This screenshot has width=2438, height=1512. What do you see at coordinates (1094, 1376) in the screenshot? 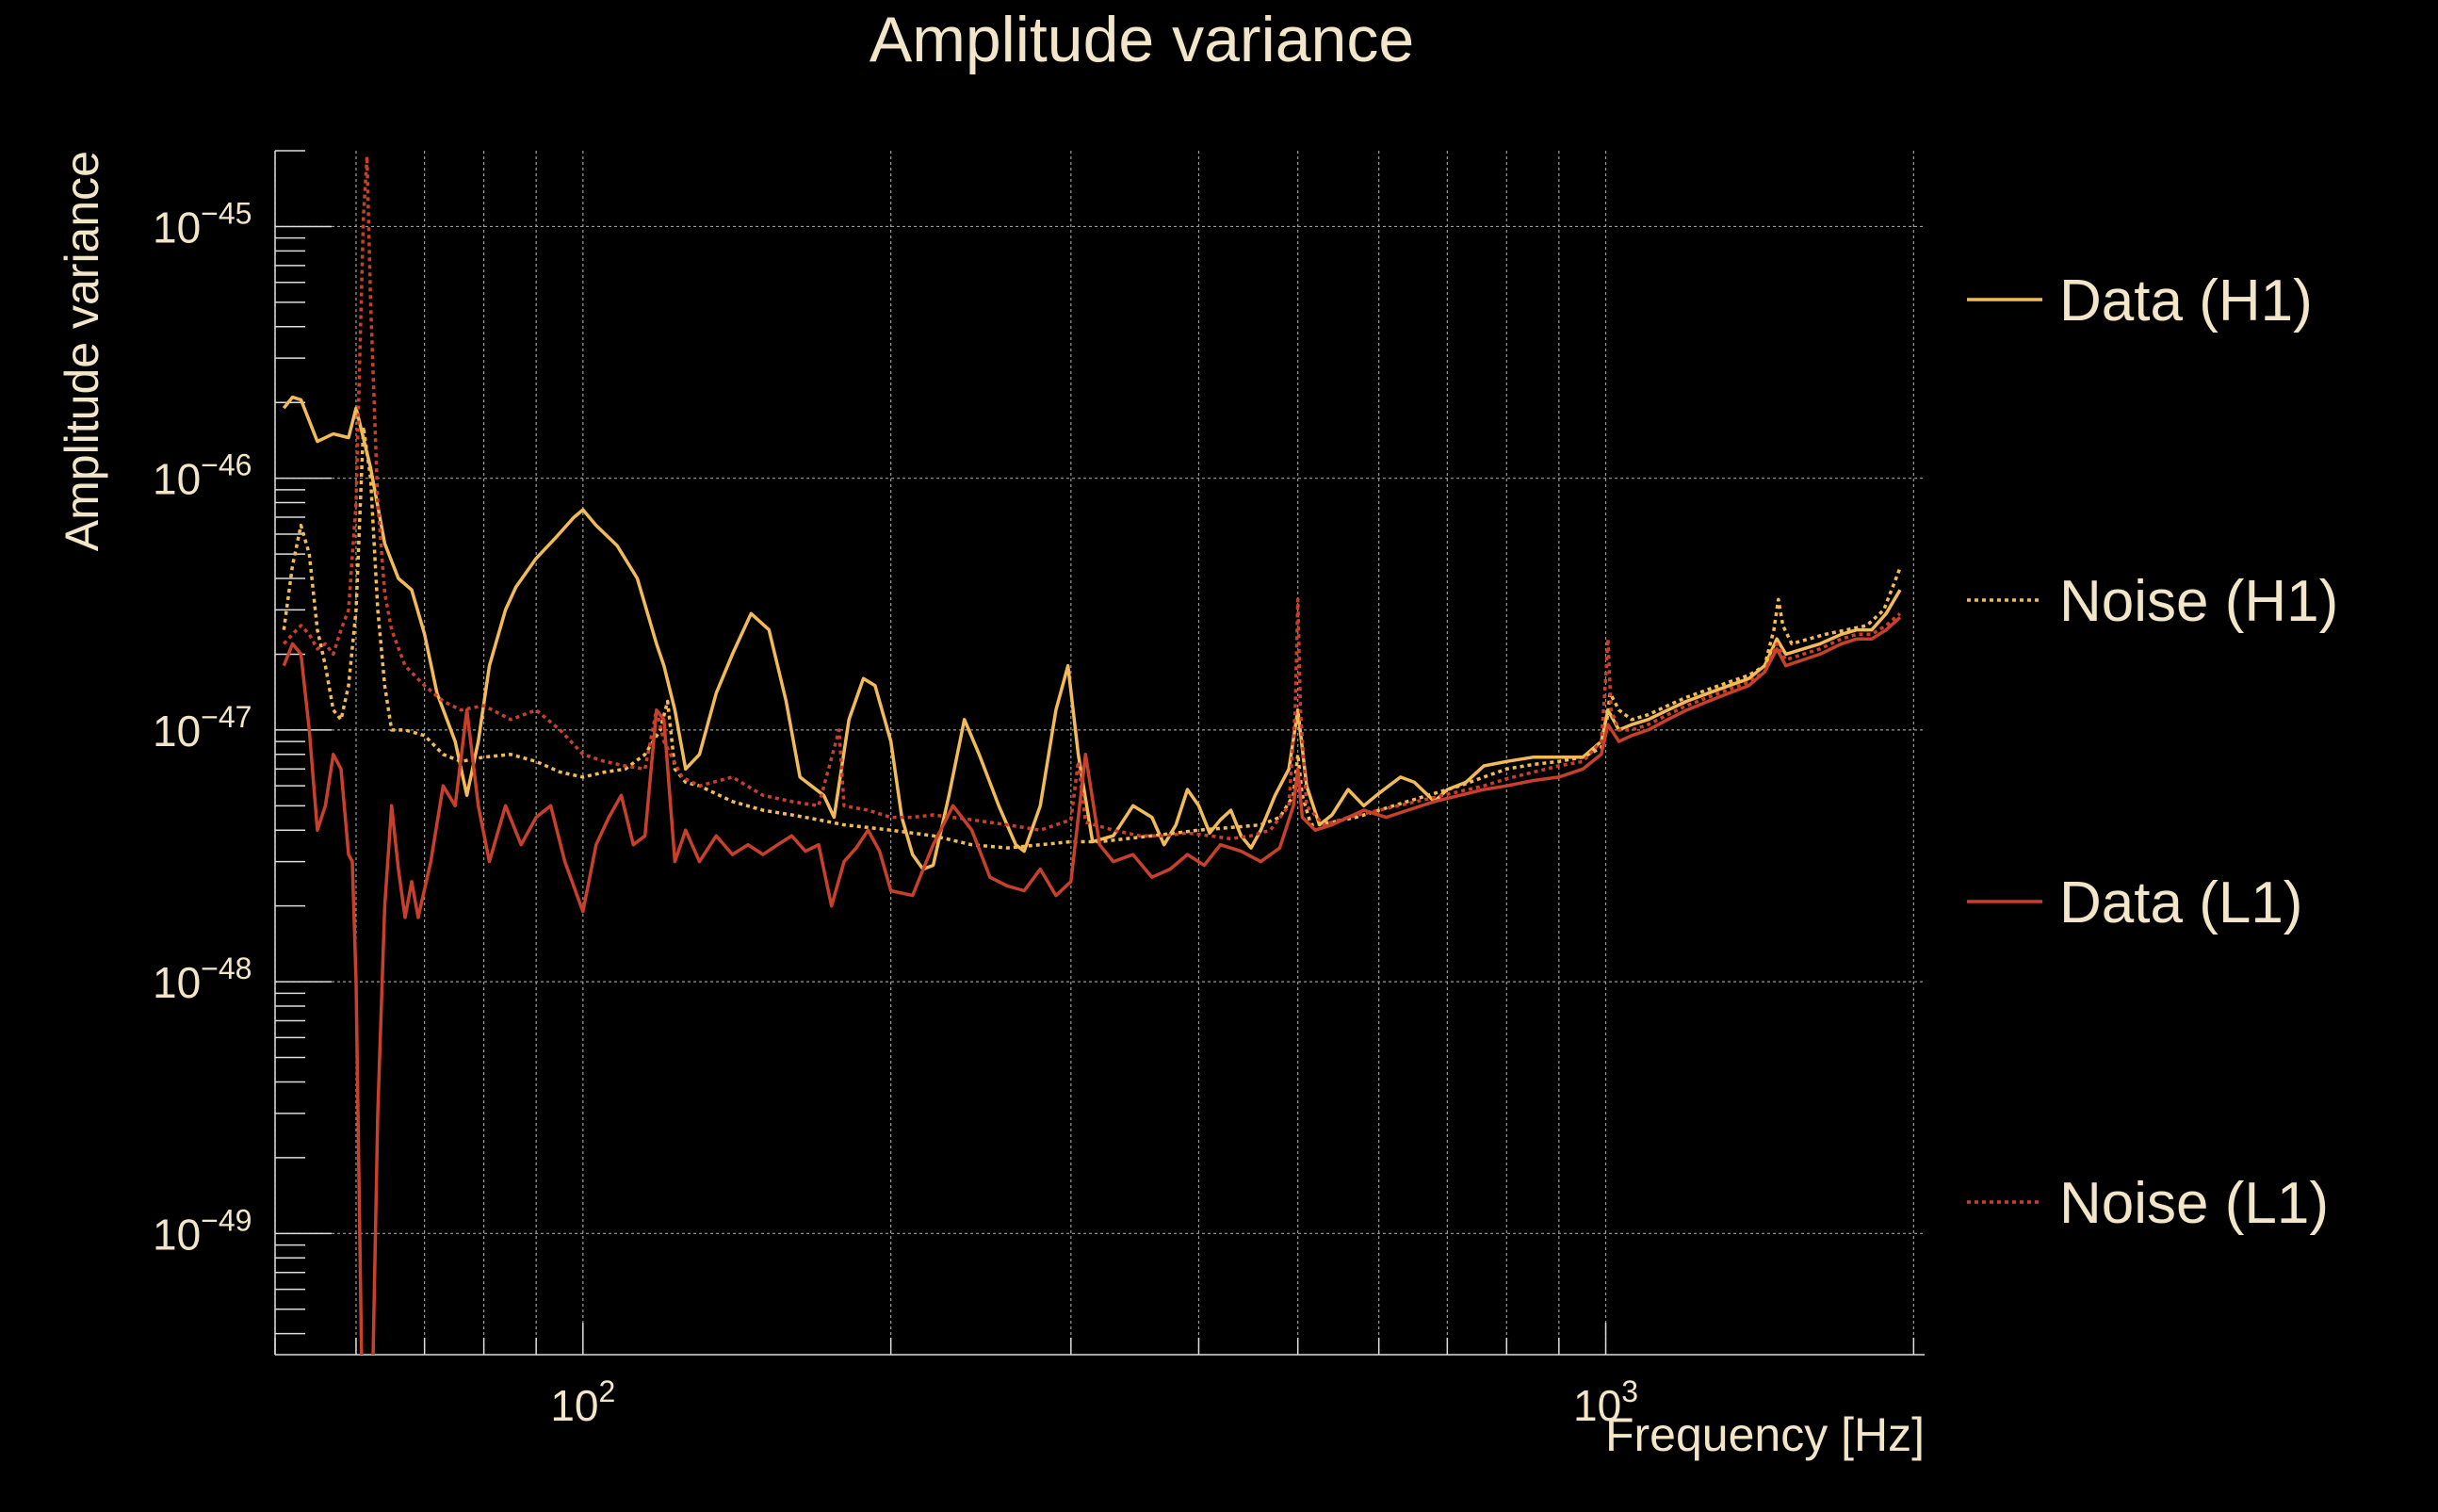
I see `x-axis-ticks: 10² 10³` at bounding box center [1094, 1376].